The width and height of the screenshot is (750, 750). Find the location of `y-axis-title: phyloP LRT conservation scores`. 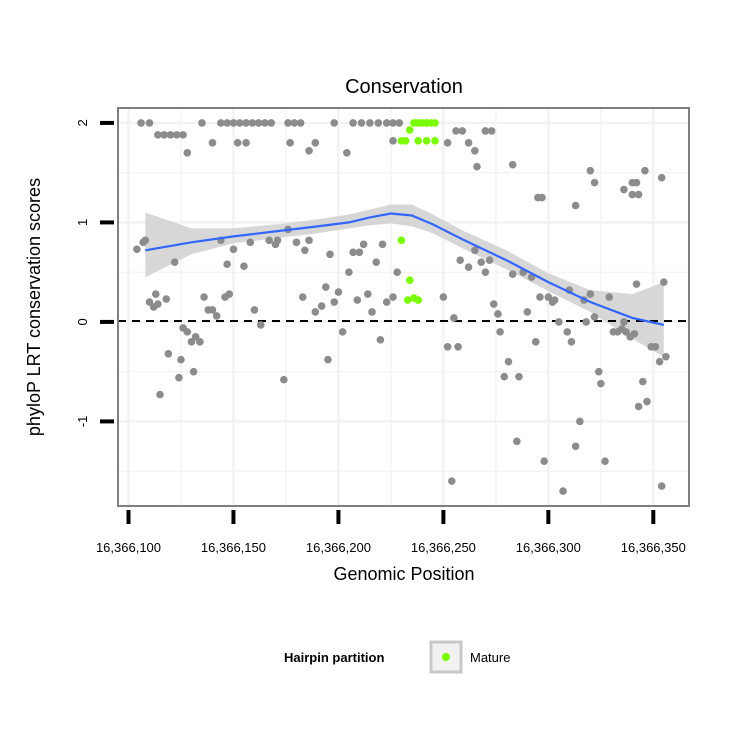

y-axis-title: phyloP LRT conservation scores is located at coordinates (34, 307).